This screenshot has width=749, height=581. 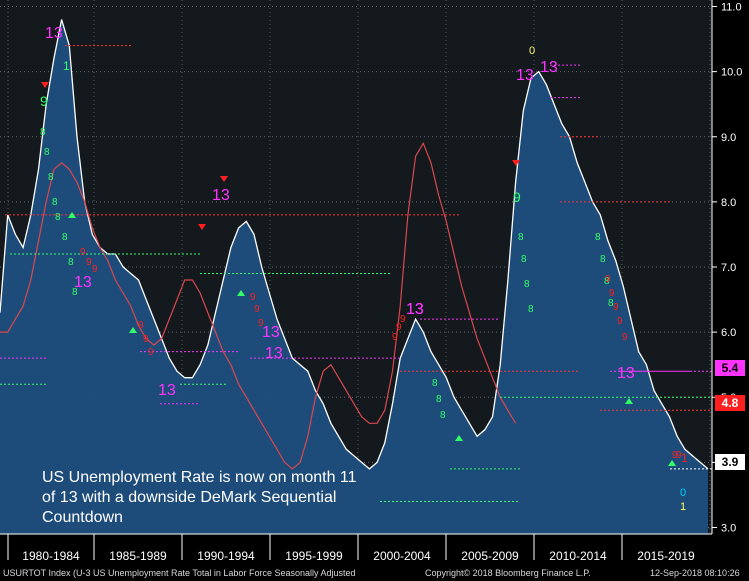 I want to click on current-value-label: 3.9, so click(x=730, y=462).